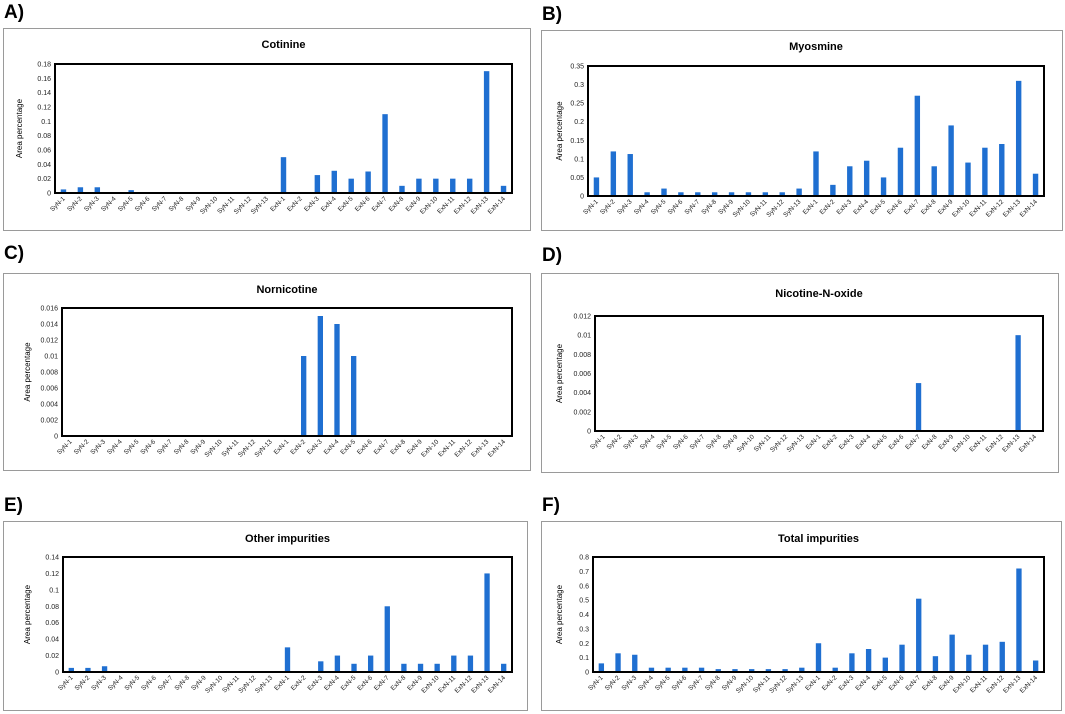 The width and height of the screenshot is (1065, 714). Describe the element at coordinates (816, 47) in the screenshot. I see `chart-title: Myosmine` at that location.